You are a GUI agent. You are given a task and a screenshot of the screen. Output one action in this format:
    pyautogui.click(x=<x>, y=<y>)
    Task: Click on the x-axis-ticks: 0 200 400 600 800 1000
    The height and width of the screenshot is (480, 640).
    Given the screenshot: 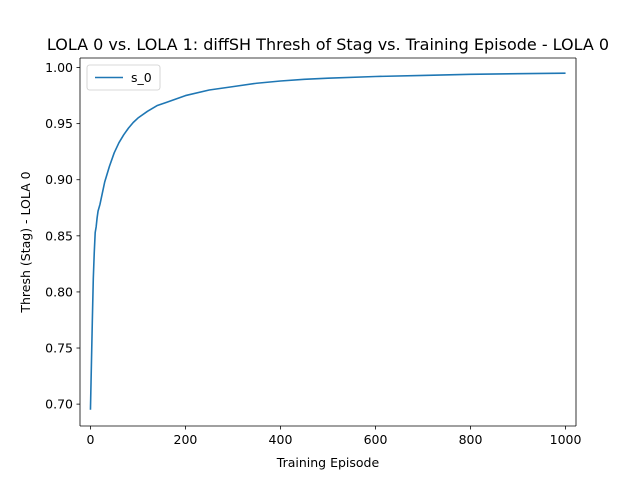 What is the action you would take?
    pyautogui.click(x=334, y=436)
    